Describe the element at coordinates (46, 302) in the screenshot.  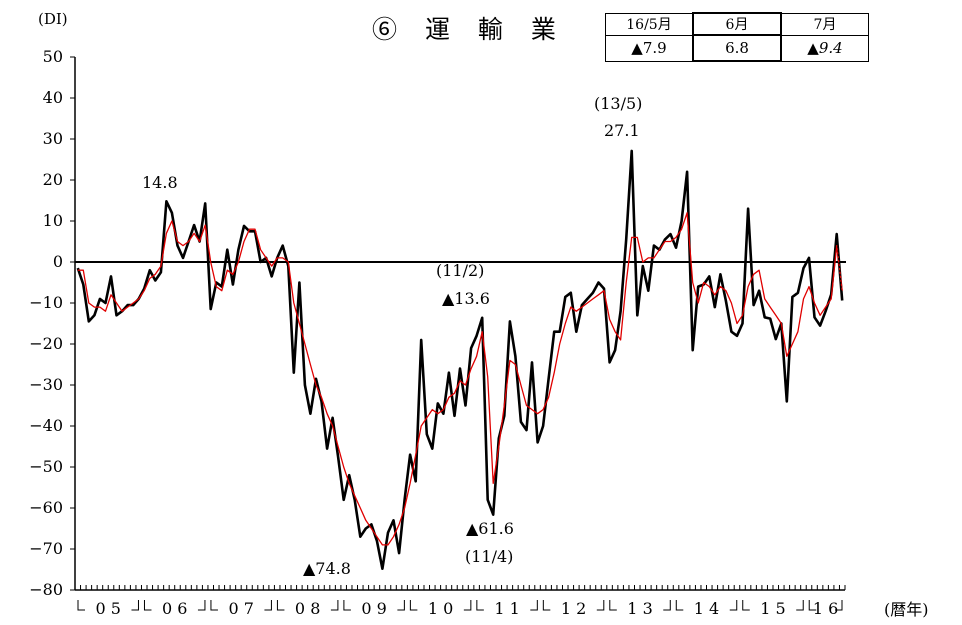
I see `y-tick-label: −10` at that location.